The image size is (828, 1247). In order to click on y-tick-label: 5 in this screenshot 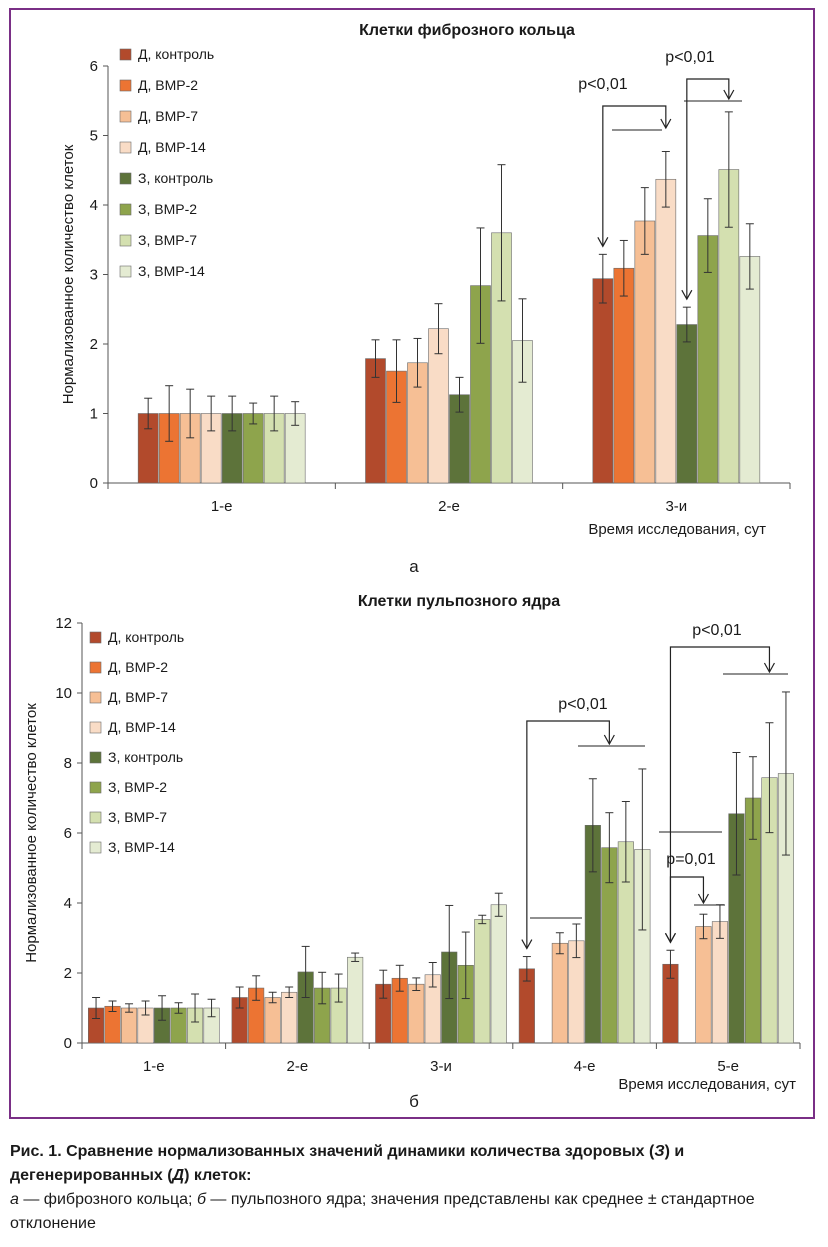, I will do `click(94, 136)`.